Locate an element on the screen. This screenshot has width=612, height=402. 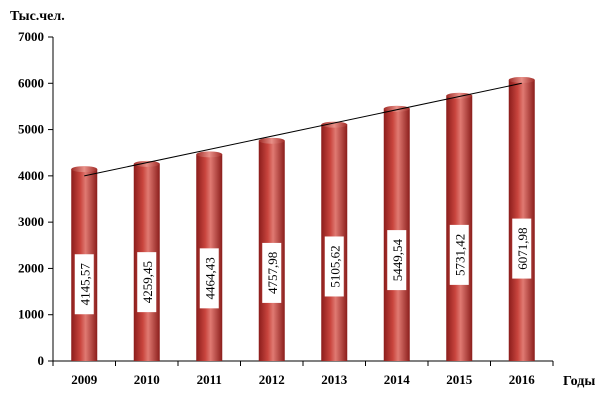
x-tick-label: 2016 is located at coordinates (522, 379).